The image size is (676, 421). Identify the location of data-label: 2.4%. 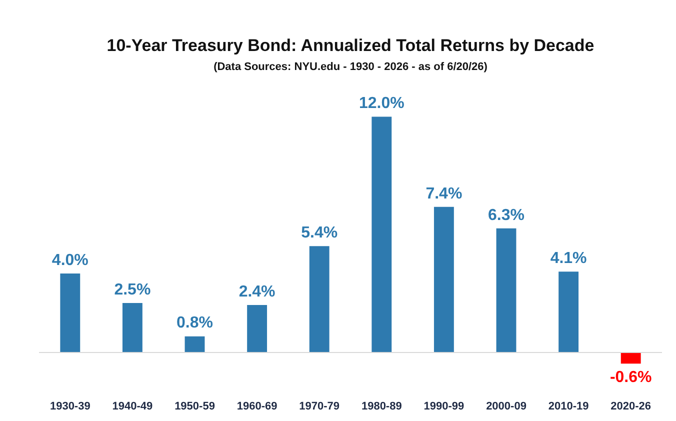
(257, 291).